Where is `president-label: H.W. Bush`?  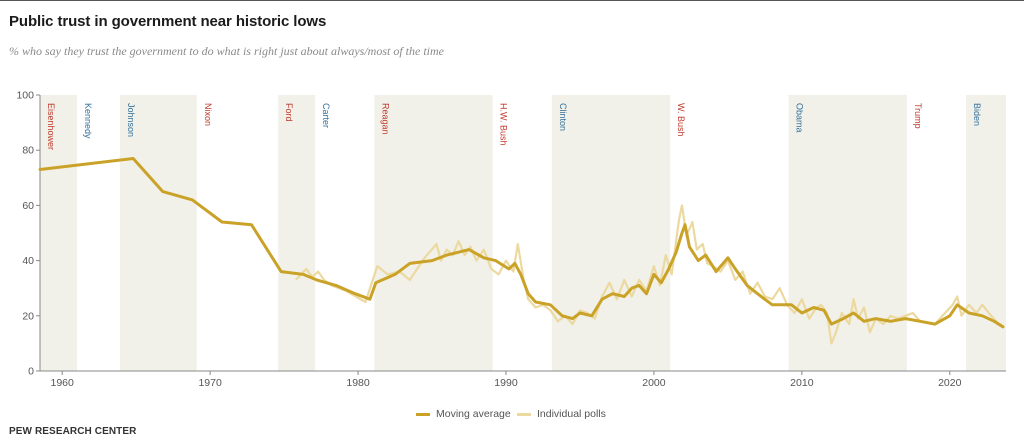 president-label: H.W. Bush is located at coordinates (504, 124).